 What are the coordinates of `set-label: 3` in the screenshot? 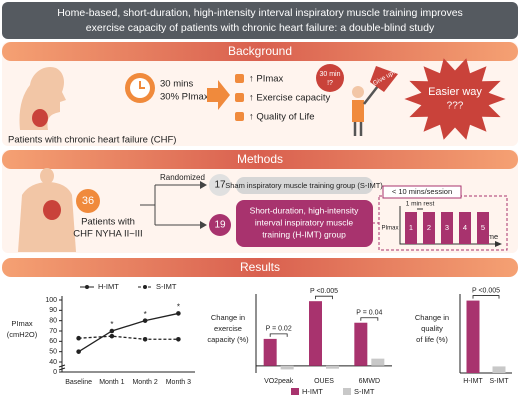 It's located at (447, 227).